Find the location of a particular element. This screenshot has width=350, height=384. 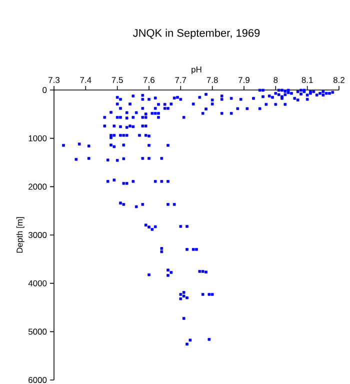

y-tick-label: 4000 is located at coordinates (37, 283).